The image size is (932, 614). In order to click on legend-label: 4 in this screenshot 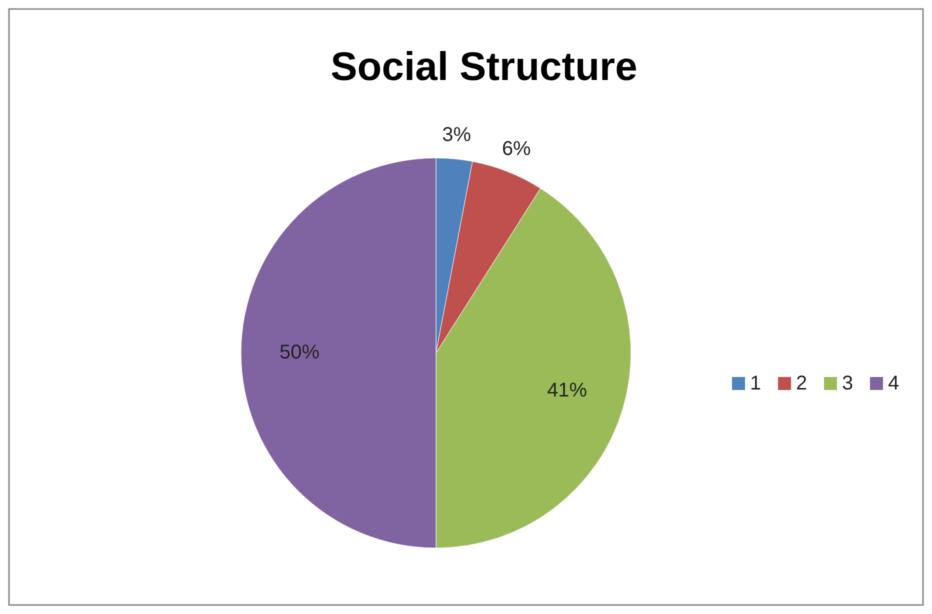, I will do `click(894, 383)`.